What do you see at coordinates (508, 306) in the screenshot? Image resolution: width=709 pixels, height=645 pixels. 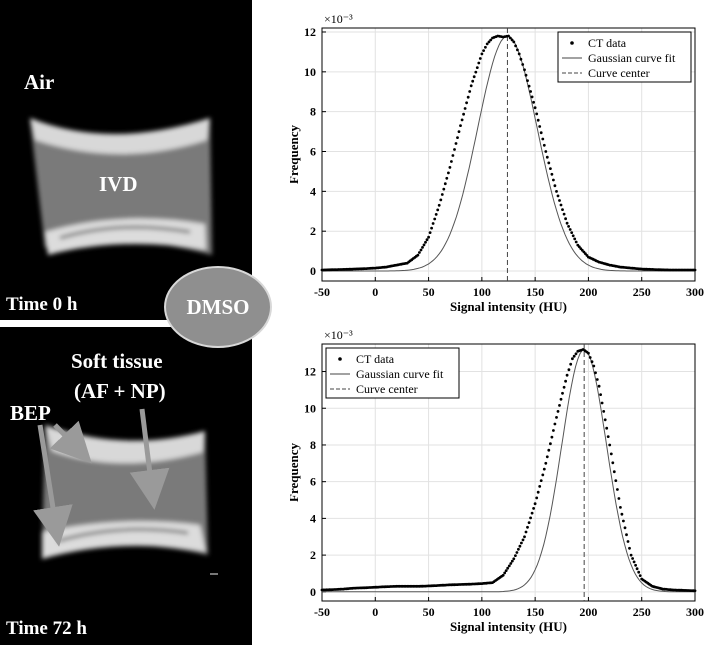 I see `c0-x-axis-label: Signal intensity (HU)` at bounding box center [508, 306].